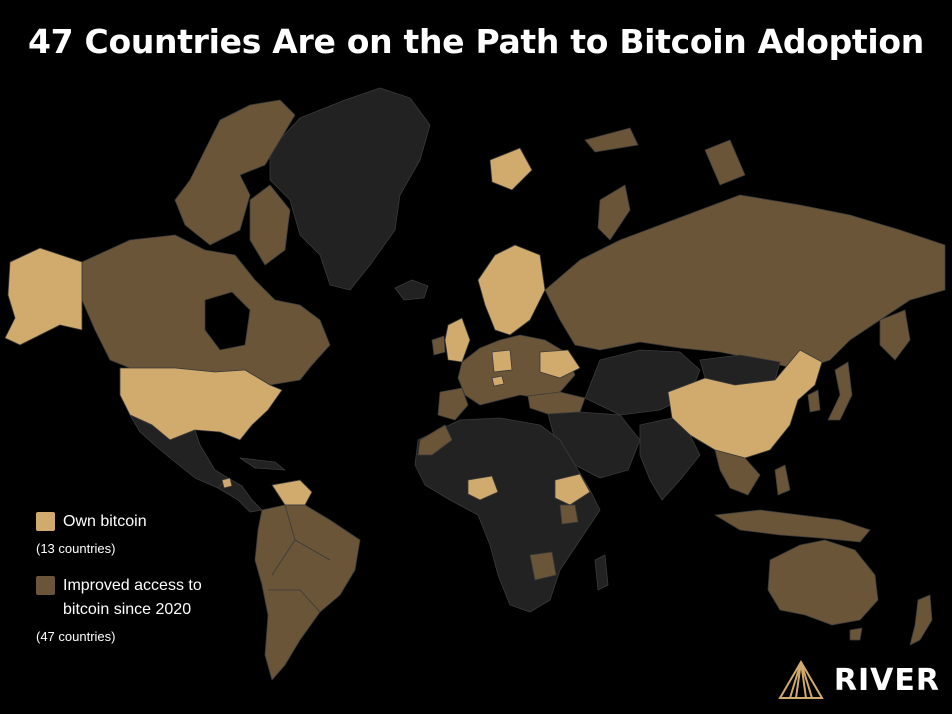 Image resolution: width=952 pixels, height=714 pixels. What do you see at coordinates (814, 401) in the screenshot?
I see `region-korea` at bounding box center [814, 401].